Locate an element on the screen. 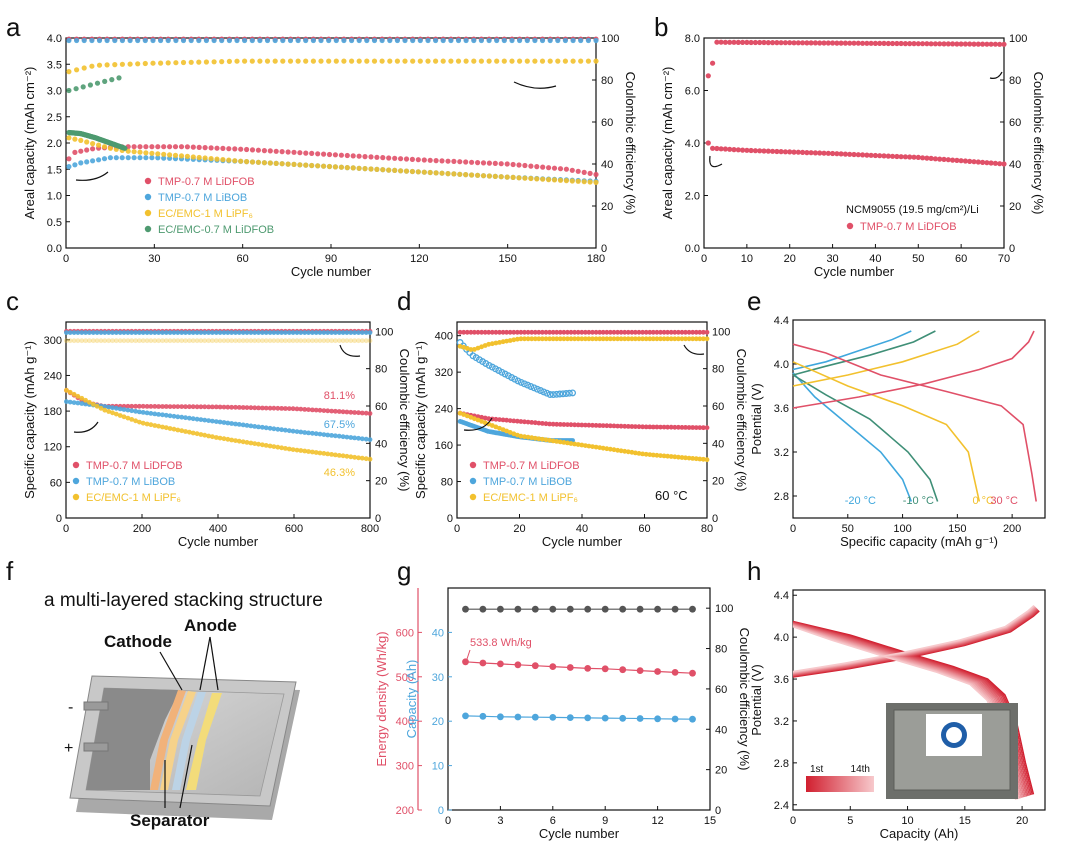 The height and width of the screenshot is (846, 1080). x-tick-label: 5 is located at coordinates (850, 821).